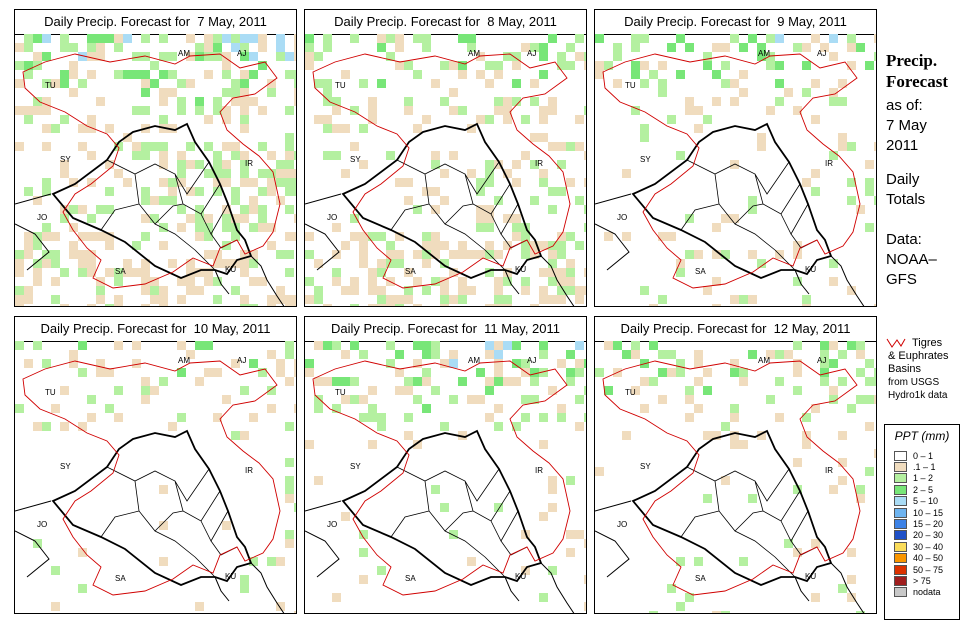 This screenshot has height=635, width=971. I want to click on legend-swatch, so click(900, 524).